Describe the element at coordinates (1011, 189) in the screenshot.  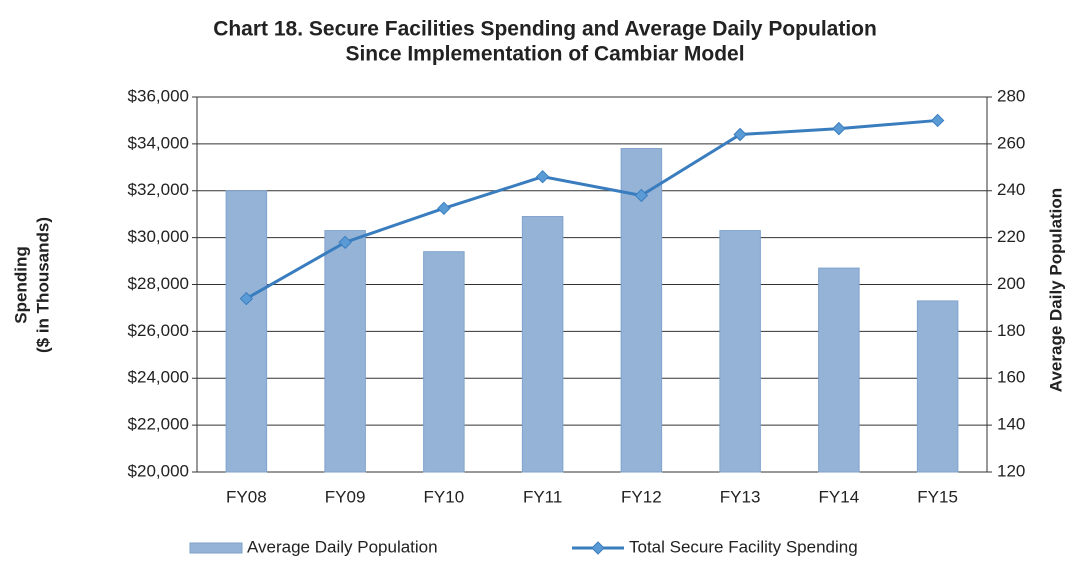
I see `y2-tick-label: 240` at that location.